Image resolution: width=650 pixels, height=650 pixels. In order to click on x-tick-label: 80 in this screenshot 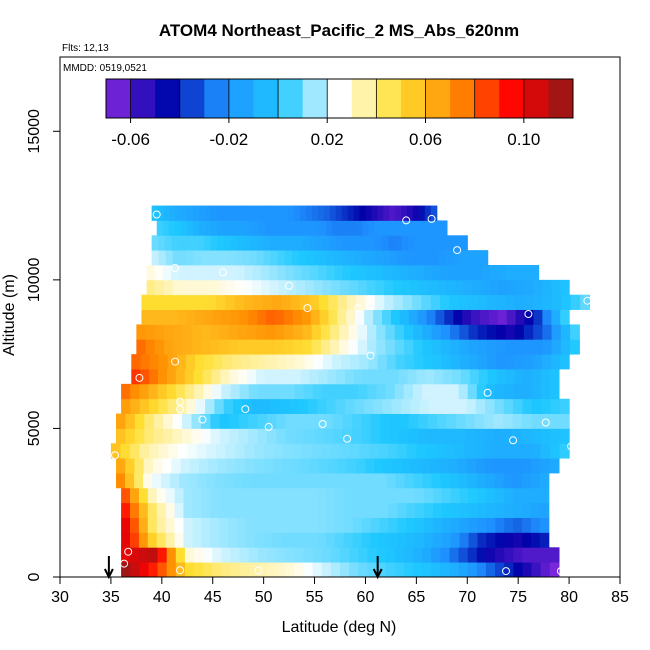, I will do `click(569, 597)`.